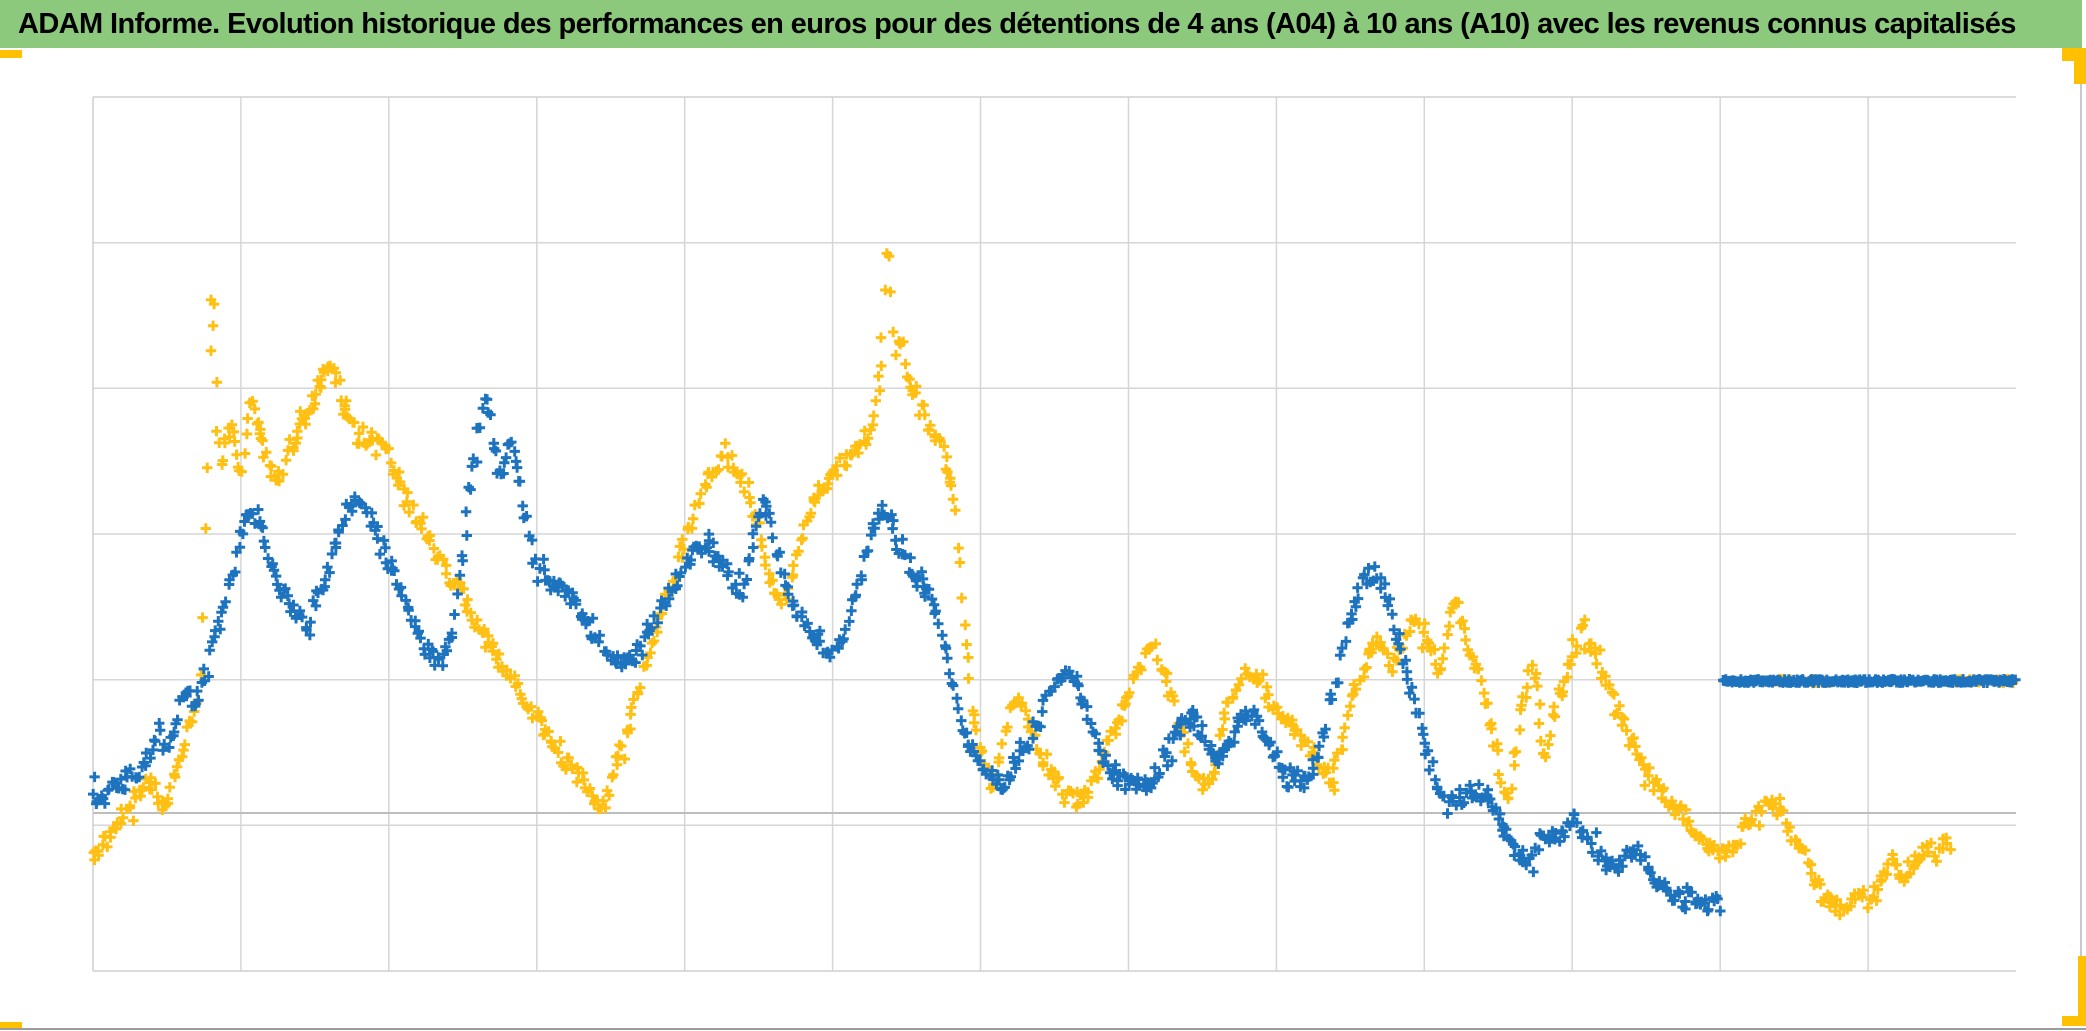 The image size is (2086, 1031). I want to click on page-bottom-border, so click(1043, 1029).